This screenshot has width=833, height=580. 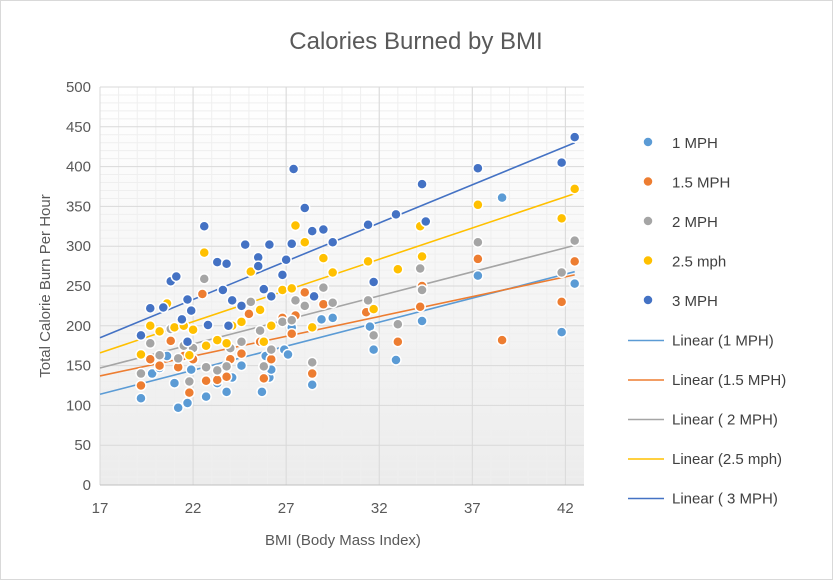 I want to click on y-tick-label: 0, so click(x=87, y=485).